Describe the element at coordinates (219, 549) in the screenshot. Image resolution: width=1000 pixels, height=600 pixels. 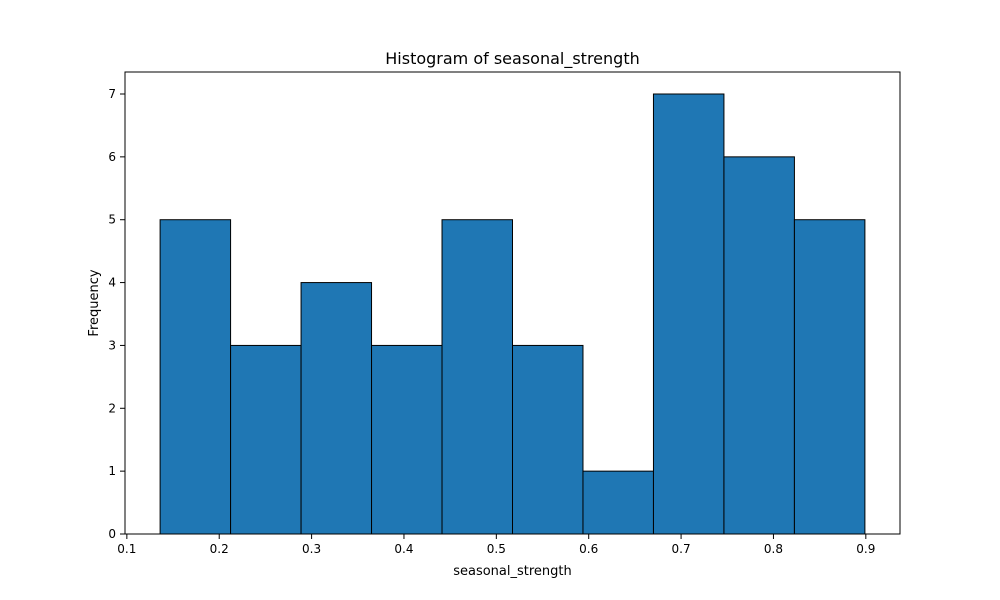
I see `x-tick-label: 0.2` at that location.